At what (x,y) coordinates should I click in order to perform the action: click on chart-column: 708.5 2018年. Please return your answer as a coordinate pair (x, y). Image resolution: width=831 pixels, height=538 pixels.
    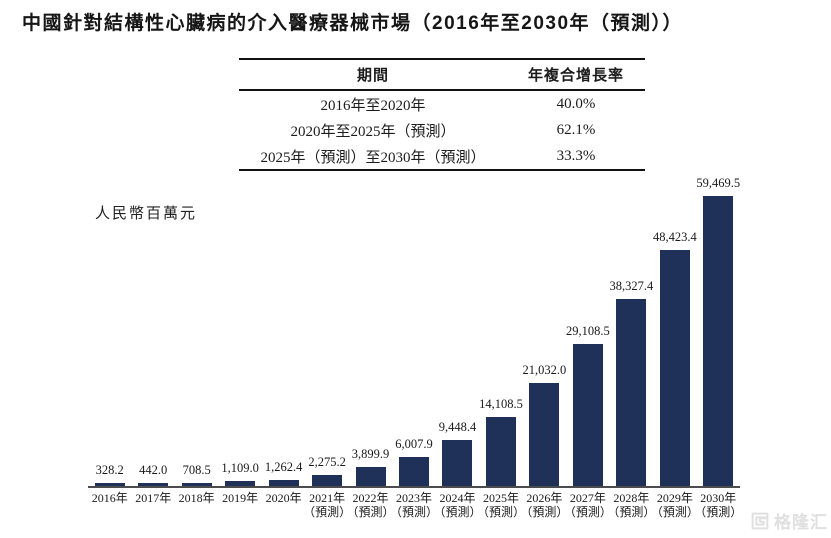
    Looking at the image, I should click on (196, 350).